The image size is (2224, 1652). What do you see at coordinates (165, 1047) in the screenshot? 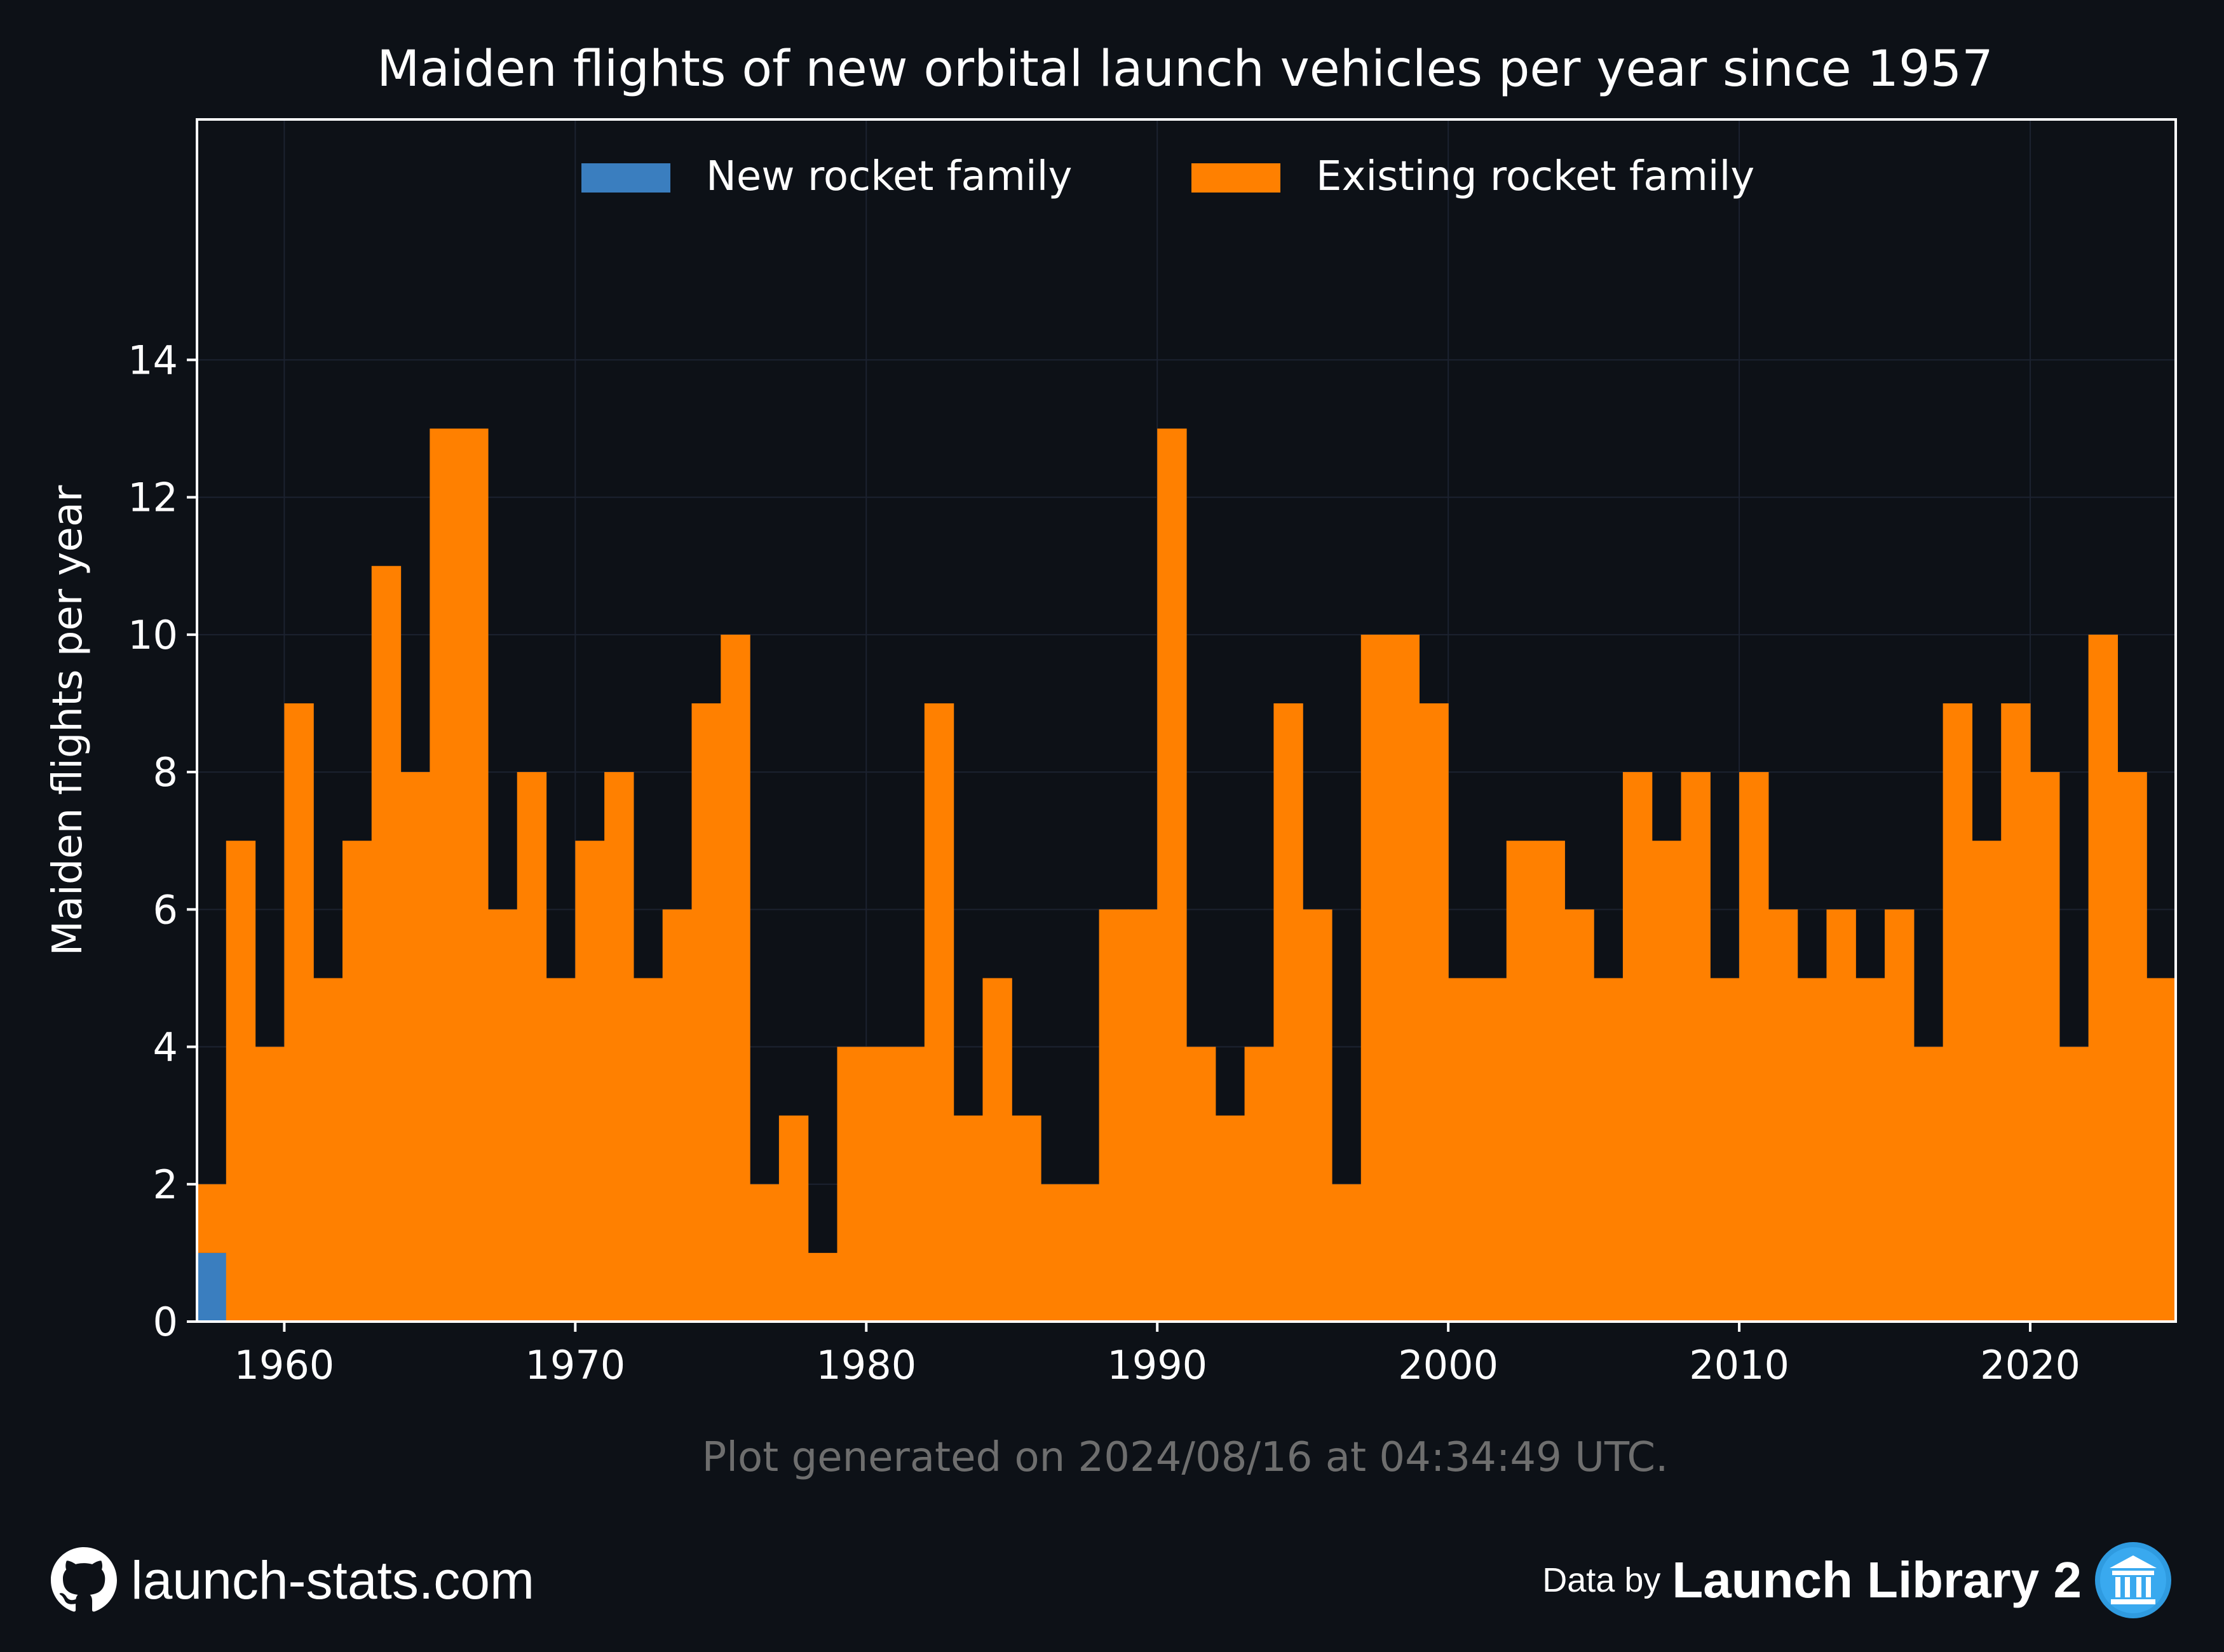
I see `y-tick-label: 4` at bounding box center [165, 1047].